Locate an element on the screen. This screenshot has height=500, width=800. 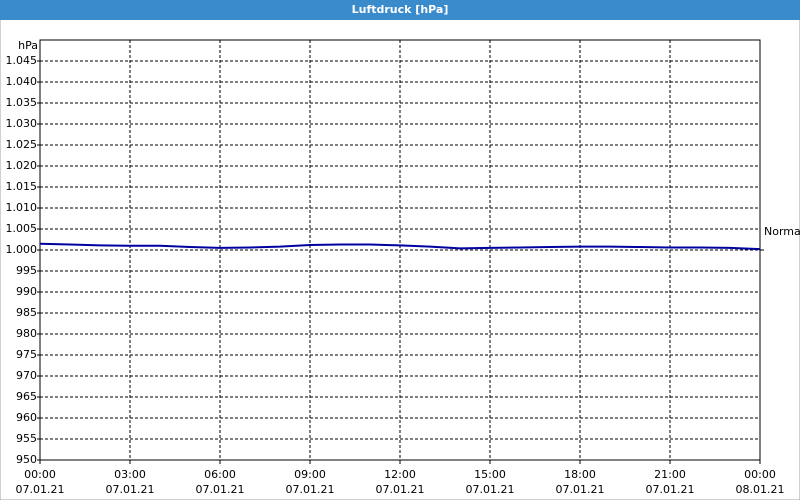
x-tick-date: 08.01.21 is located at coordinates (760, 489).